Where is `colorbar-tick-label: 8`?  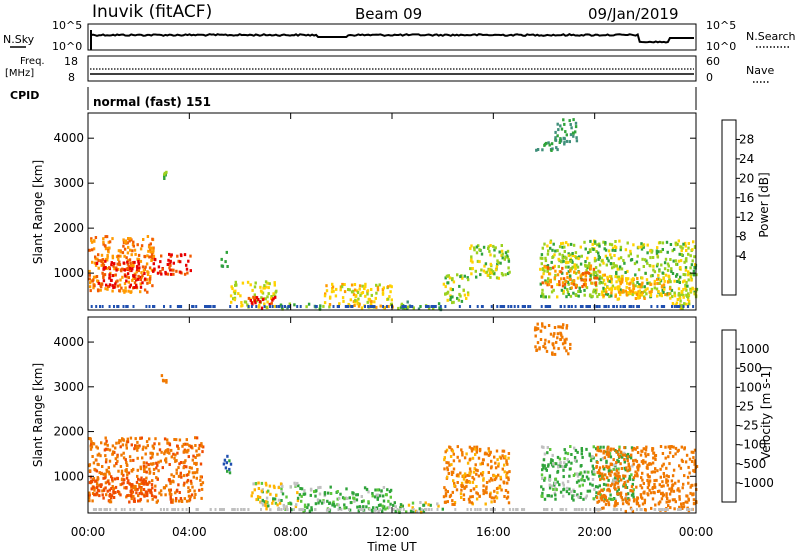 colorbar-tick-label: 8 is located at coordinates (743, 237).